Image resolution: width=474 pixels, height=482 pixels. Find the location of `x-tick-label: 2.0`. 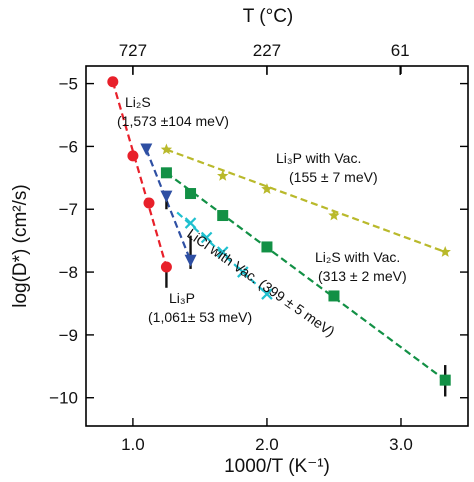

x-tick-label: 2.0 is located at coordinates (267, 444).